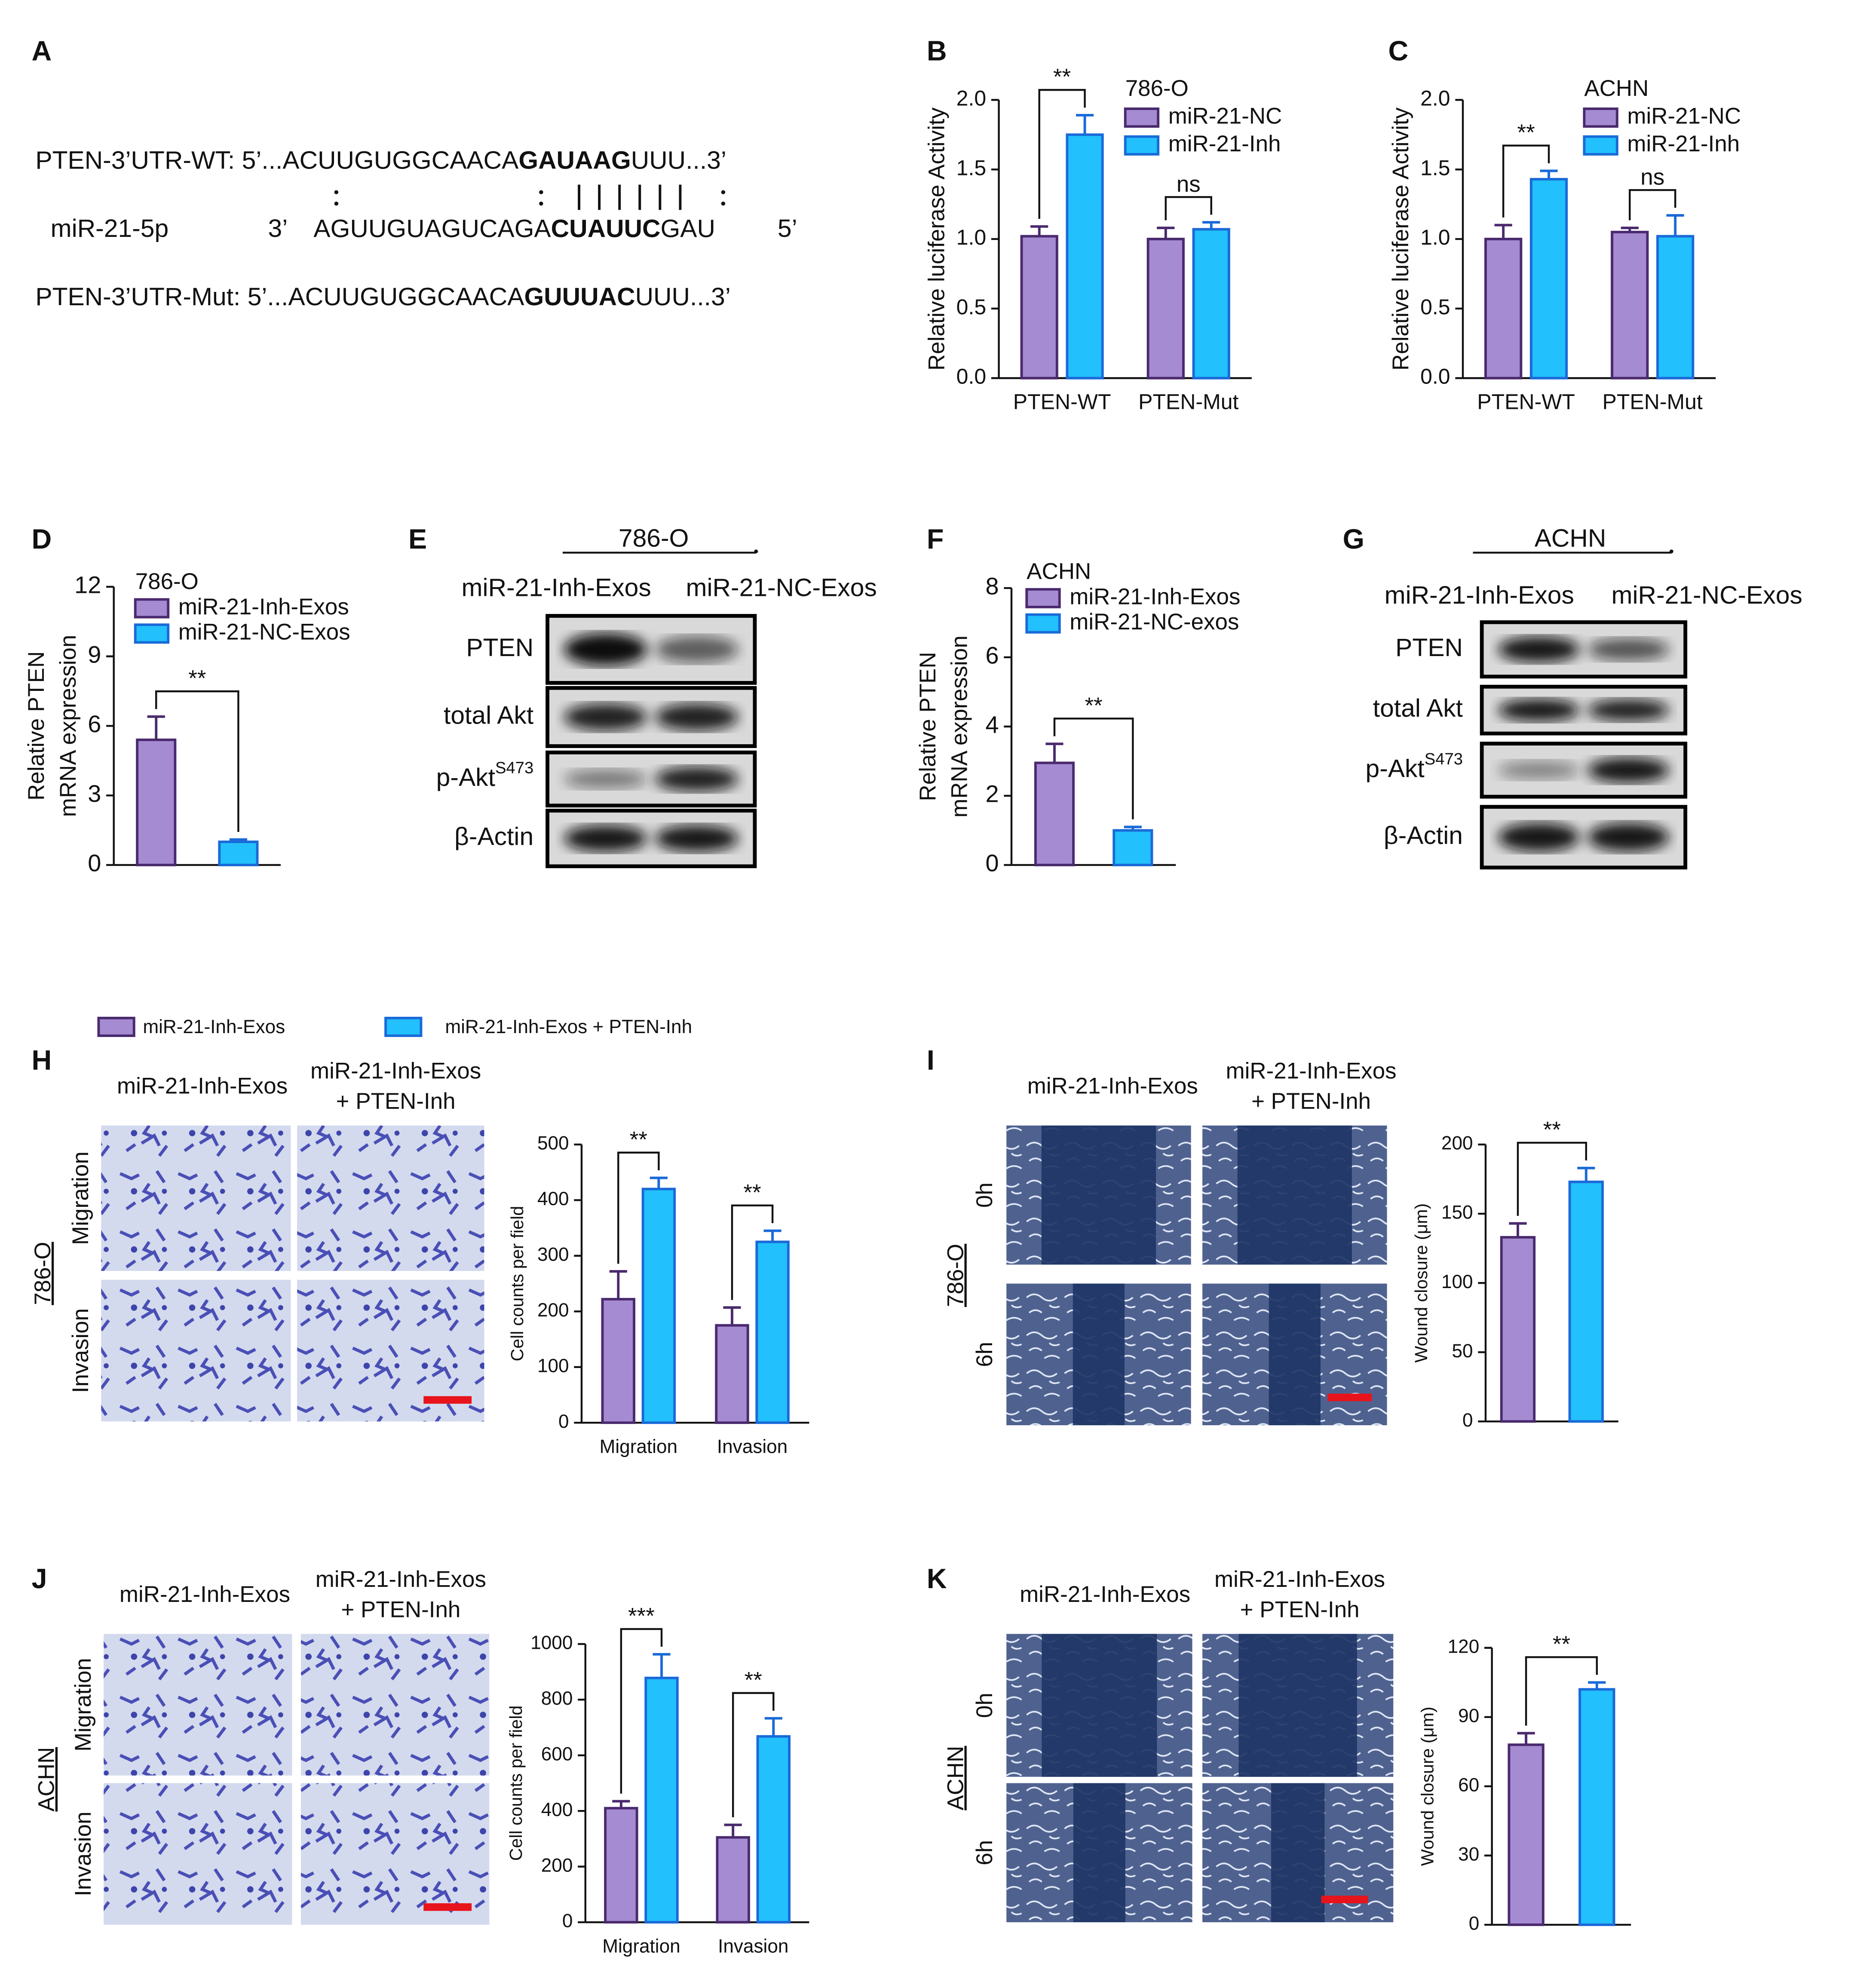 This screenshot has height=1988, width=1851. I want to click on significance-label: ns, so click(1189, 184).